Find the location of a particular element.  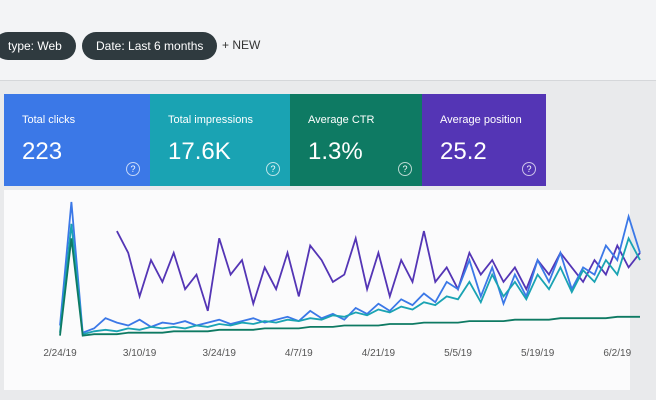

new-button: + NEW is located at coordinates (241, 45).